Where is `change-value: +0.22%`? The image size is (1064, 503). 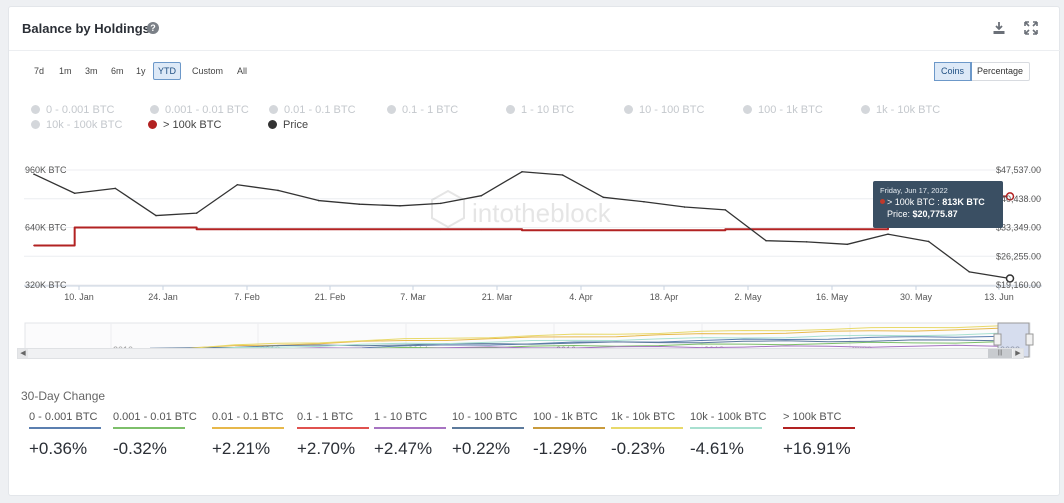 change-value: +0.22% is located at coordinates (481, 448).